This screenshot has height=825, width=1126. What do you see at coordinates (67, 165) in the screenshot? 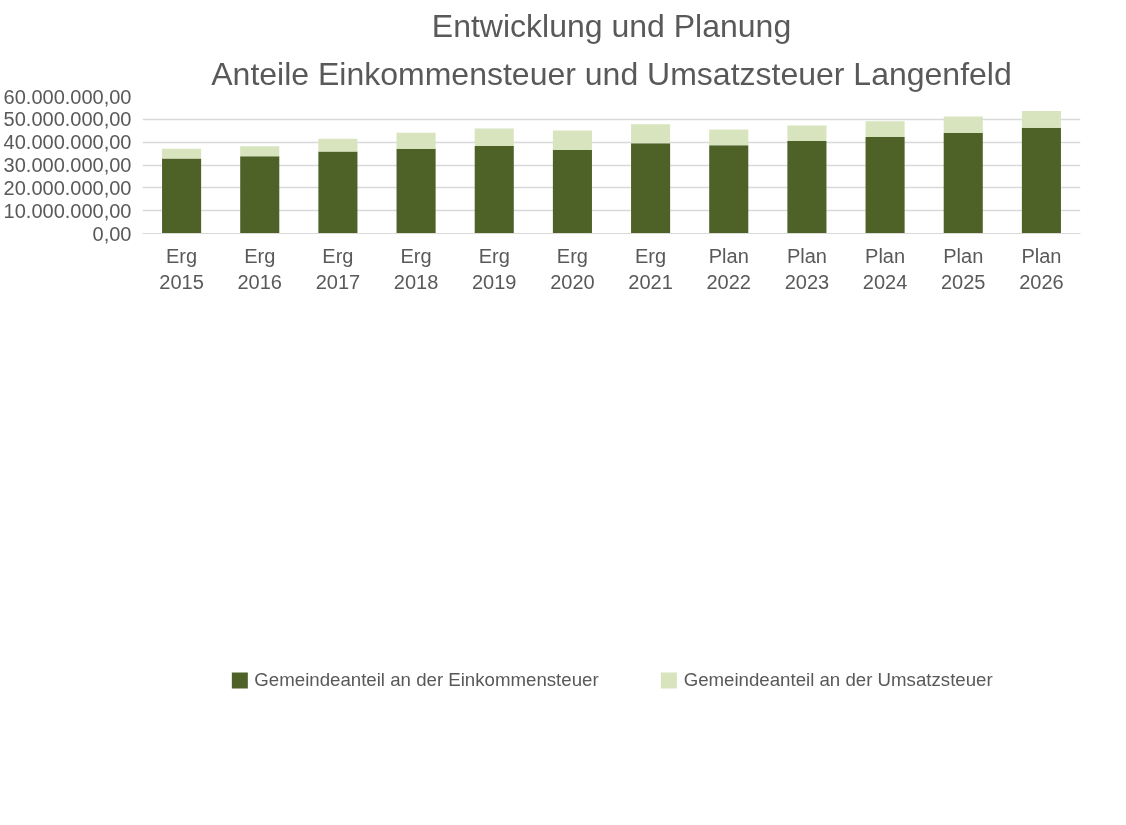
I see `y-tick-label: 30.000.000,00` at bounding box center [67, 165].